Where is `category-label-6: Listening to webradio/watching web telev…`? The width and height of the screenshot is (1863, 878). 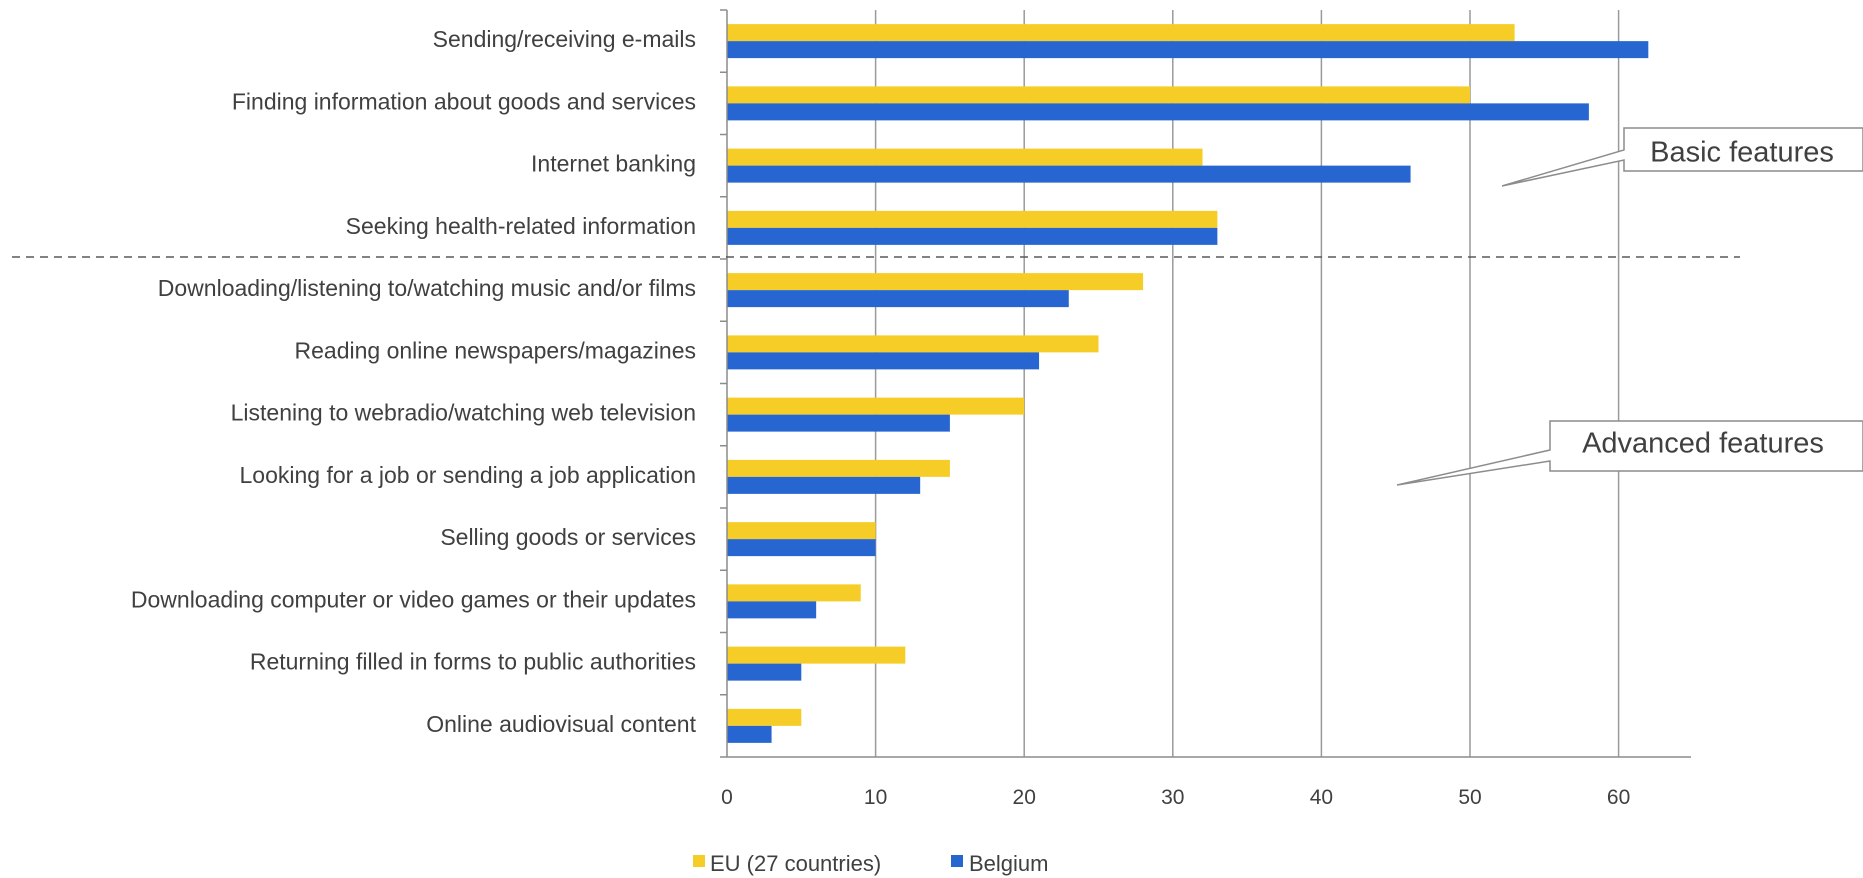
category-label-6: Listening to webradio/watching web telev… is located at coordinates (463, 413).